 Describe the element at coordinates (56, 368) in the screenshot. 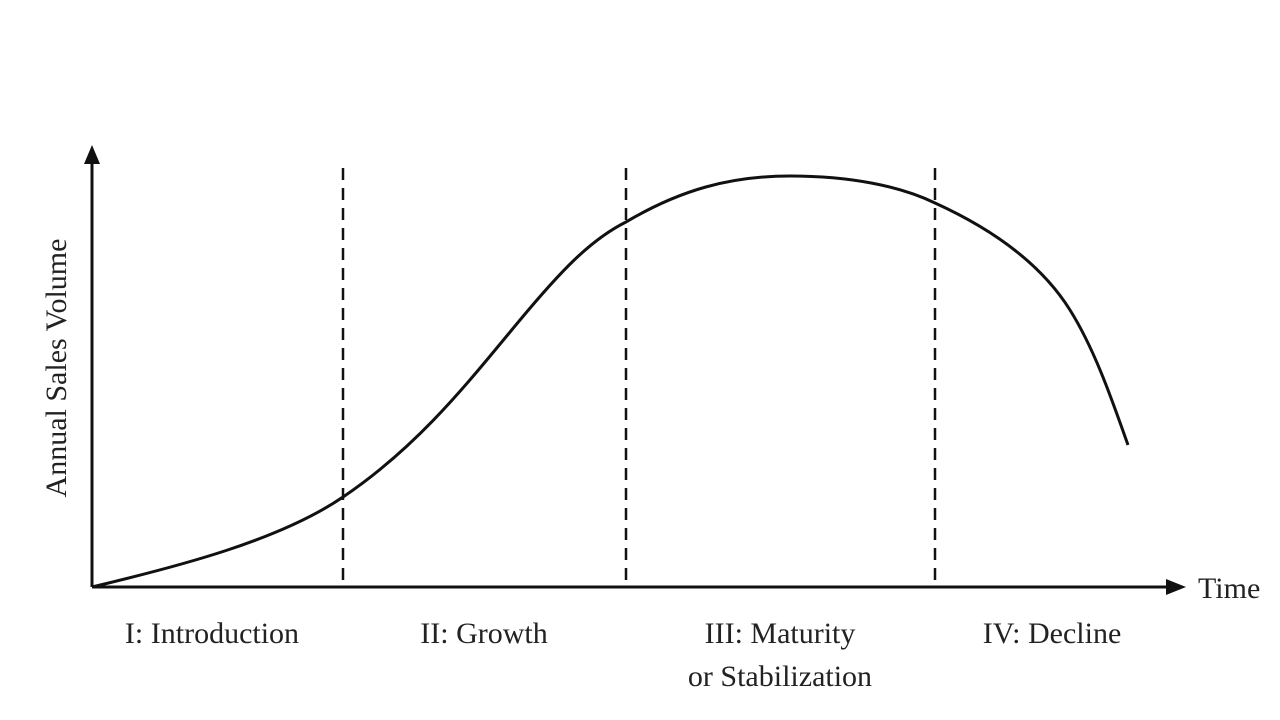

I see `y-axis-label: Annual Sales Volume` at that location.